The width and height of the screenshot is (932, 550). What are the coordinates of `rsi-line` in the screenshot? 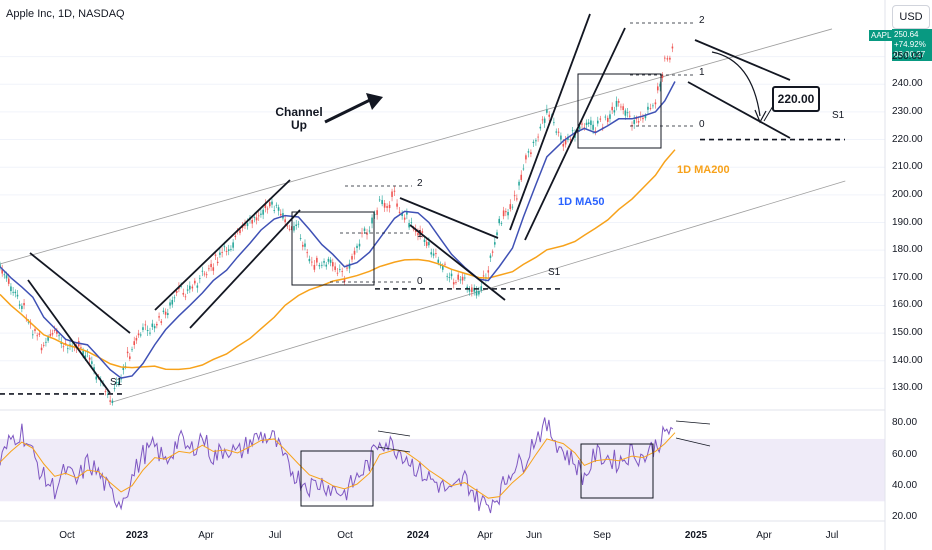 It's located at (337, 465).